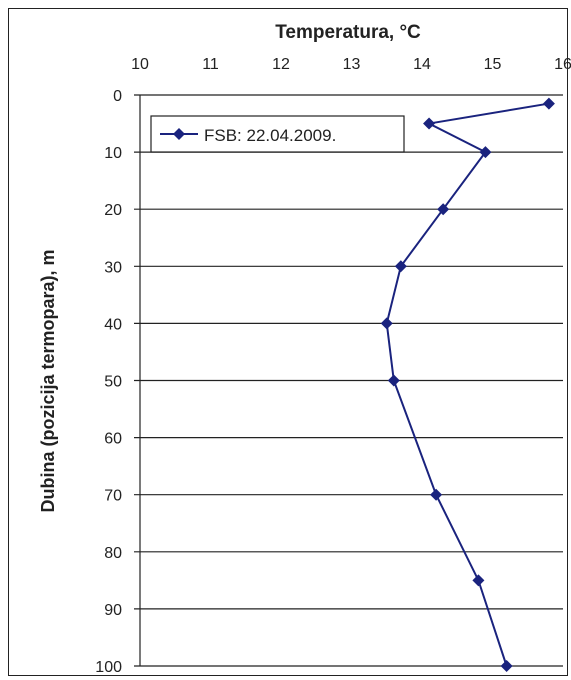 This screenshot has width=571, height=680. Describe the element at coordinates (562, 64) in the screenshot. I see `x-tick-label-16: 16` at that location.